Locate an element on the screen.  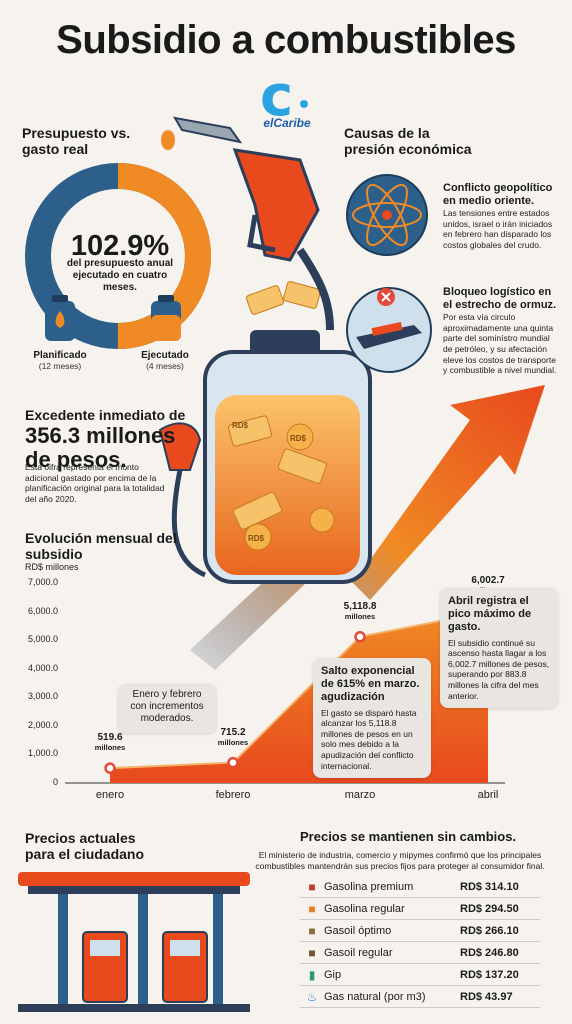
value-label-number: 5,118.8 is located at coordinates (360, 606).